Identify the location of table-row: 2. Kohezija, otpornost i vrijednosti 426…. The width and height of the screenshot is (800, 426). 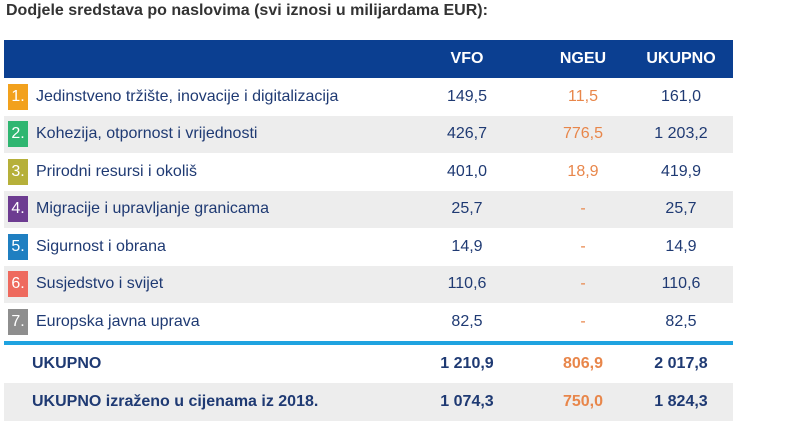
(368, 134).